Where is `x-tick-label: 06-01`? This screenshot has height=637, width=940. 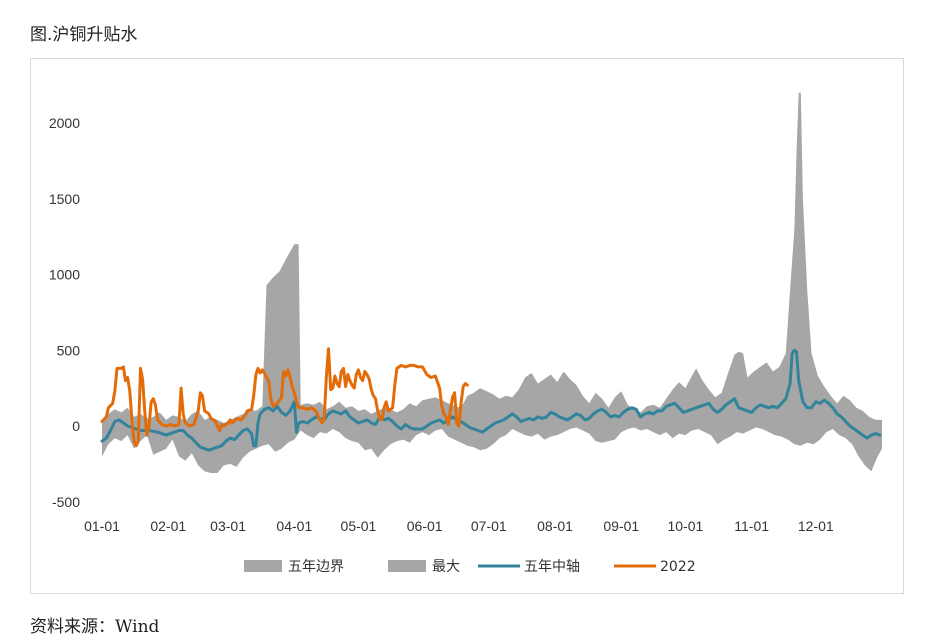
x-tick-label: 06-01 is located at coordinates (425, 526).